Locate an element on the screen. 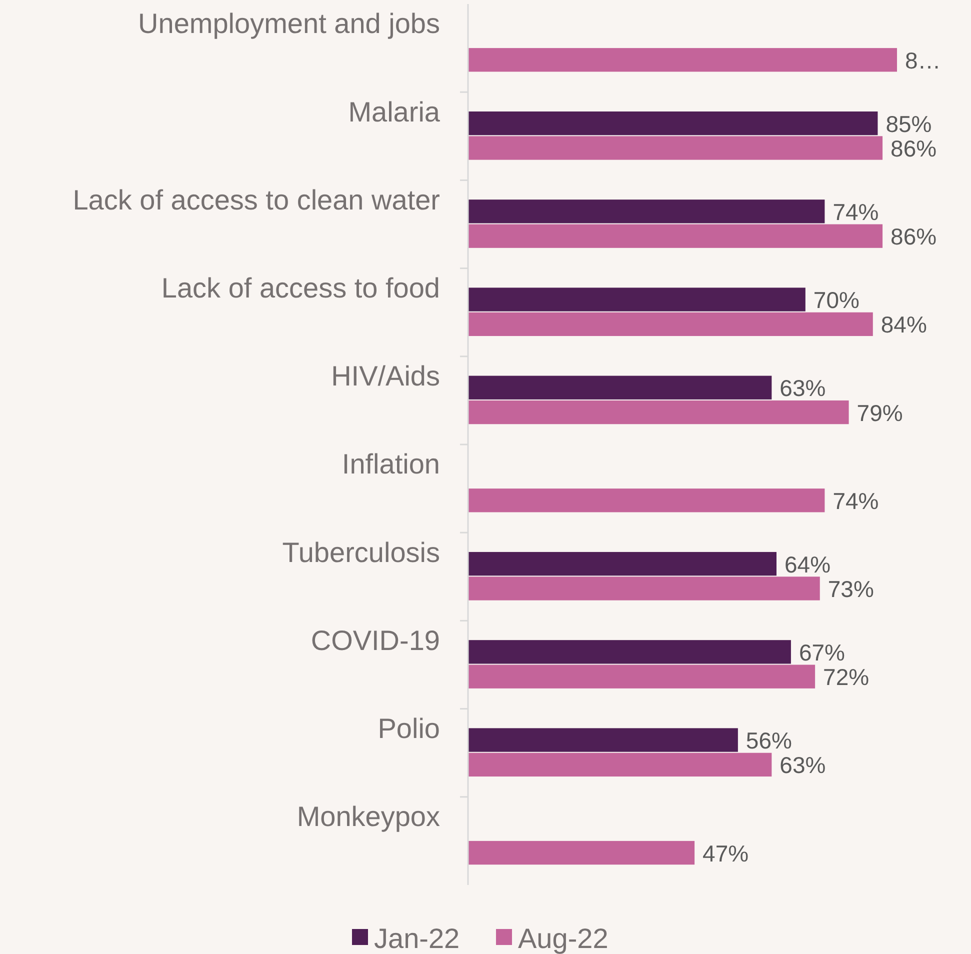 The height and width of the screenshot is (954, 971). data-label: 79% is located at coordinates (879, 413).